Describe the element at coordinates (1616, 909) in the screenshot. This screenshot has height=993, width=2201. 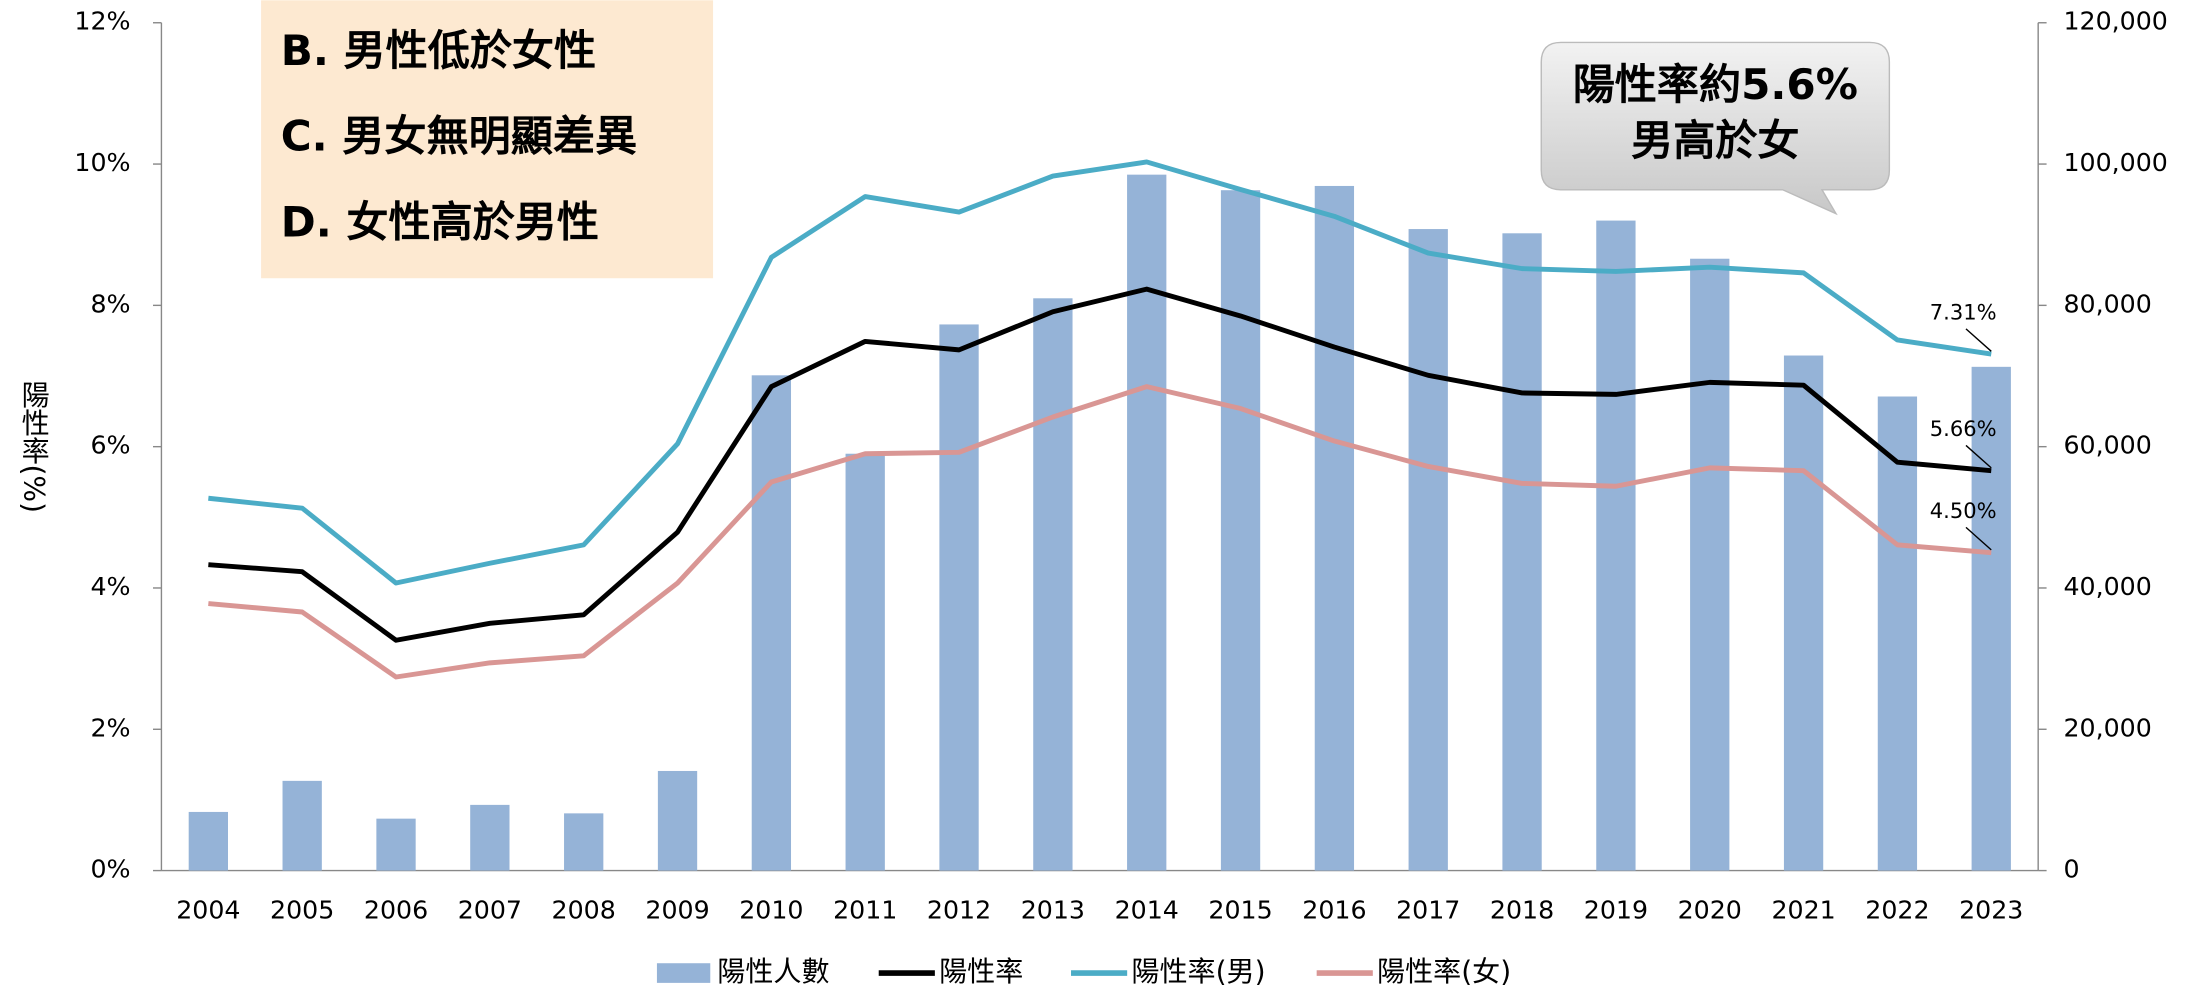
I see `x-tick-label: 2019` at that location.